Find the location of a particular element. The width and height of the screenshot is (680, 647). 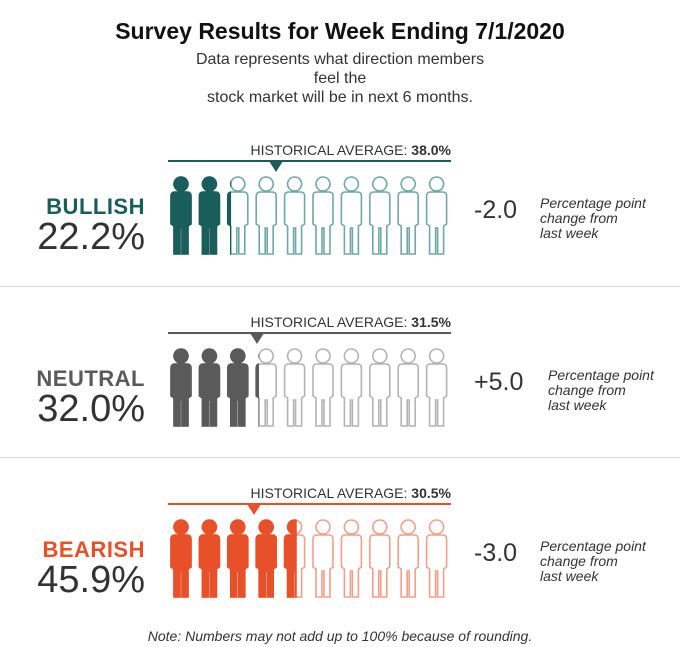

chart-title: Survey Results for Week Ending 7/1/2020 is located at coordinates (340, 31).